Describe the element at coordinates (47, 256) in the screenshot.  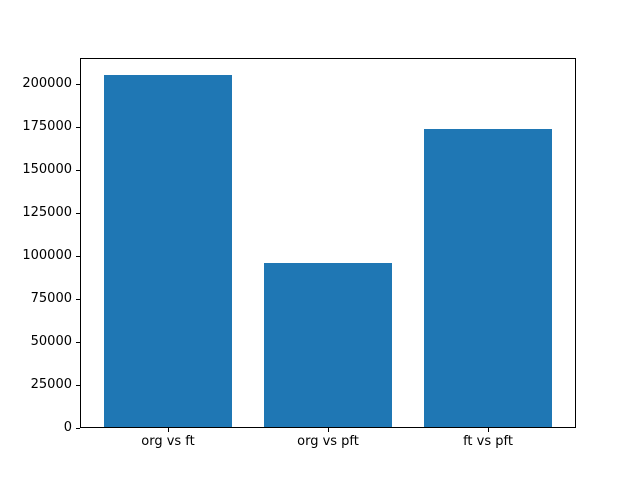
I see `y-tick-label: 100000` at that location.